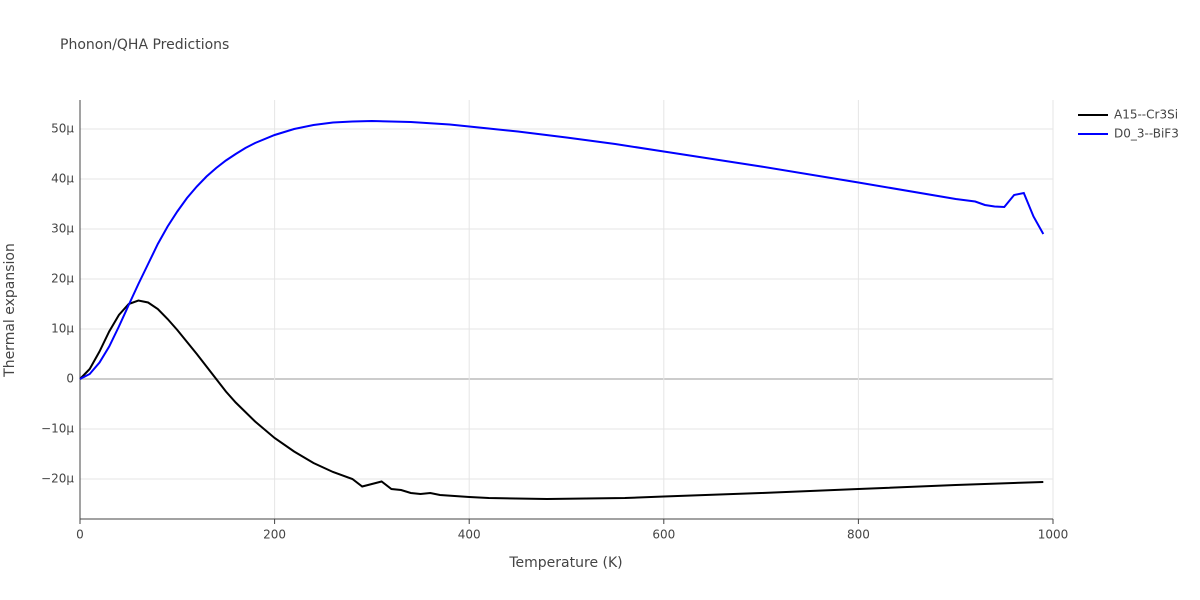  Describe the element at coordinates (1146, 134) in the screenshot. I see `legend-label: D0_3--BiF3` at that location.